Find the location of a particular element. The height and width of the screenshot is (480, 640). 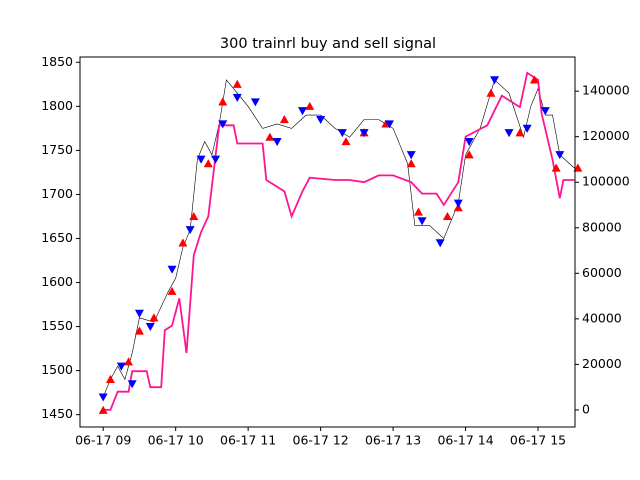

y-tick-label: 1650 is located at coordinates (57, 237).